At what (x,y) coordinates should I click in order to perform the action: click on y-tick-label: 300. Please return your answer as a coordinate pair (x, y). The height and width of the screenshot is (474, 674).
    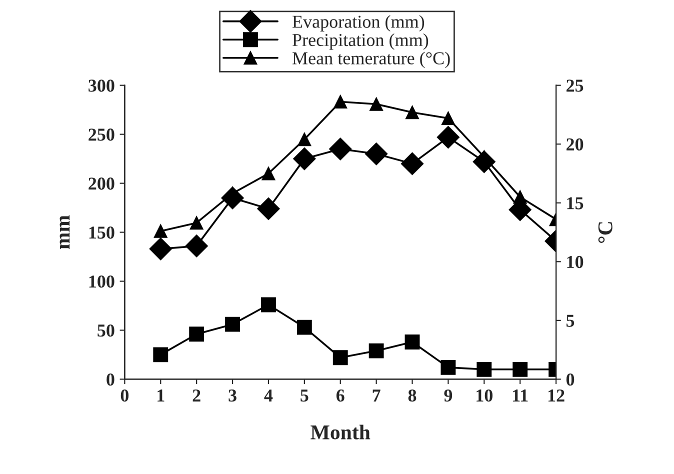
    Looking at the image, I should click on (101, 86).